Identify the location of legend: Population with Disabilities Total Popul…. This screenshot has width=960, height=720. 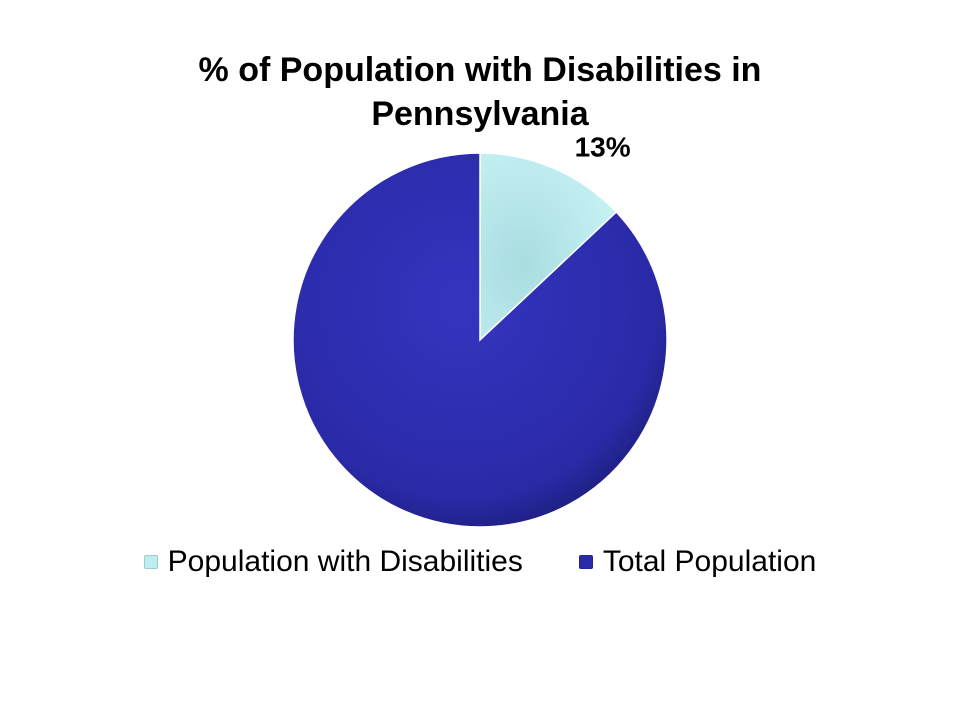
(480, 562).